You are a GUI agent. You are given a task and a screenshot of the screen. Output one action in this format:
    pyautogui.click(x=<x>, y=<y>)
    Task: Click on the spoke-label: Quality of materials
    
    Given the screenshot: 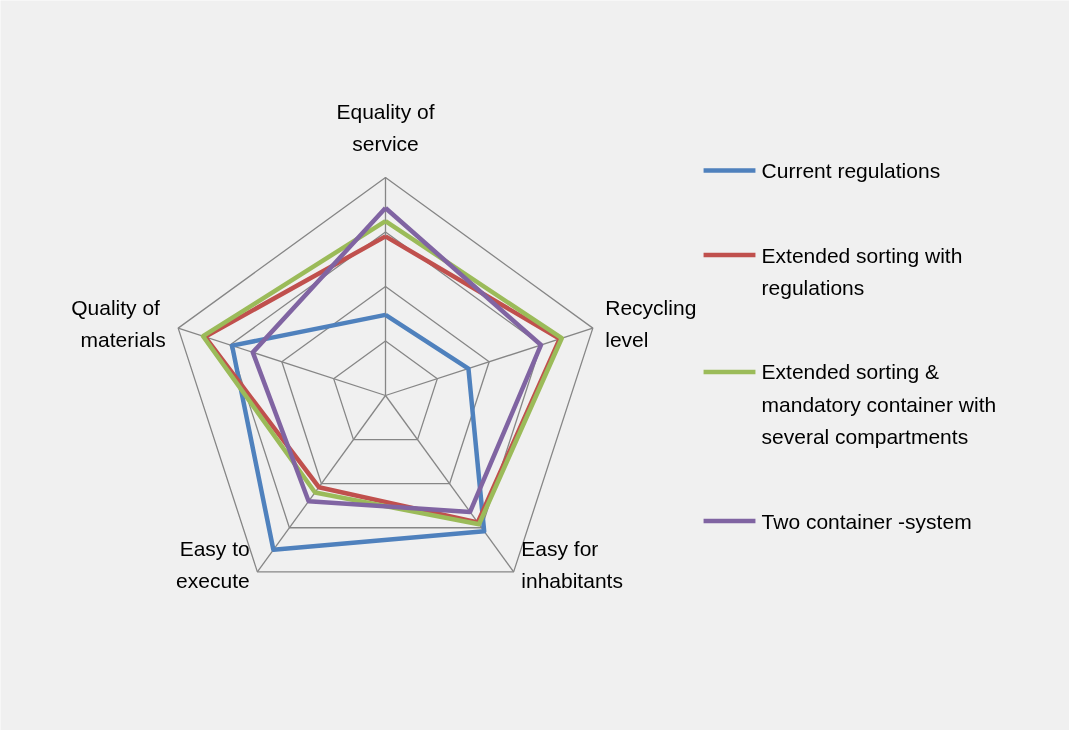 What is the action you would take?
    pyautogui.click(x=118, y=323)
    